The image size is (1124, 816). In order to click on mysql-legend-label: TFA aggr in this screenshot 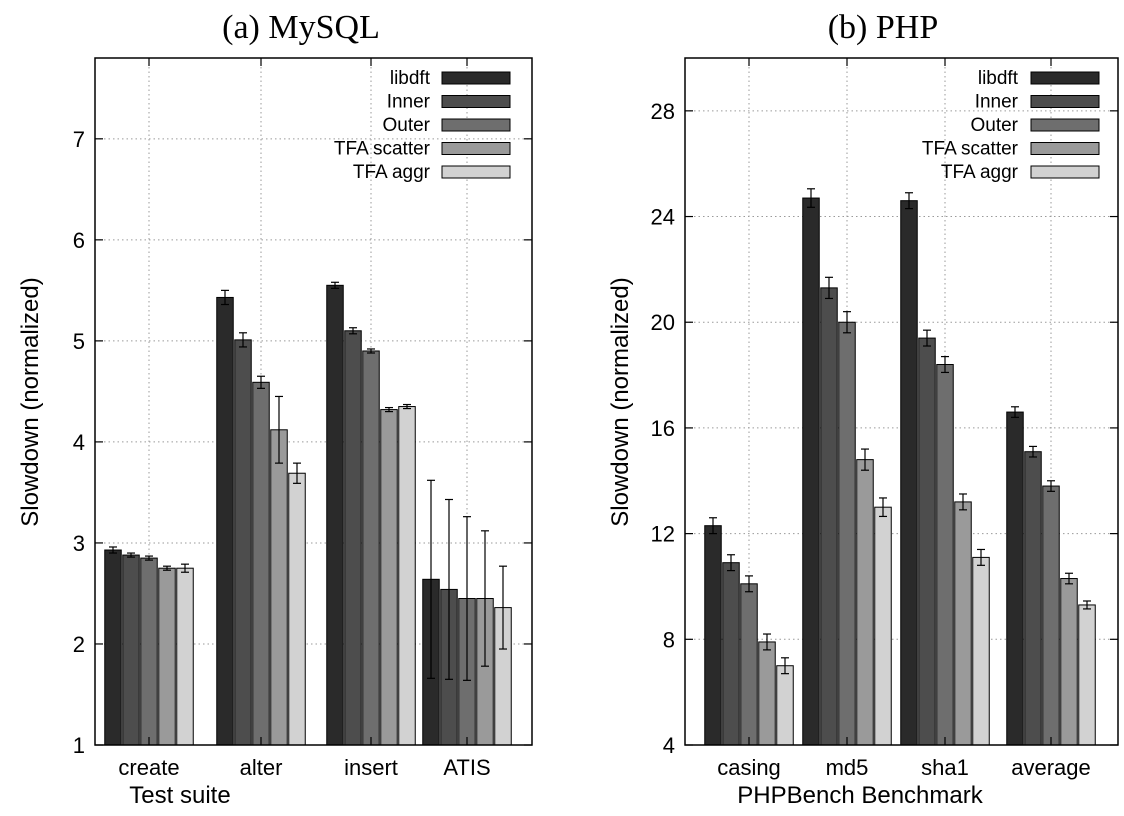, I will do `click(392, 172)`.